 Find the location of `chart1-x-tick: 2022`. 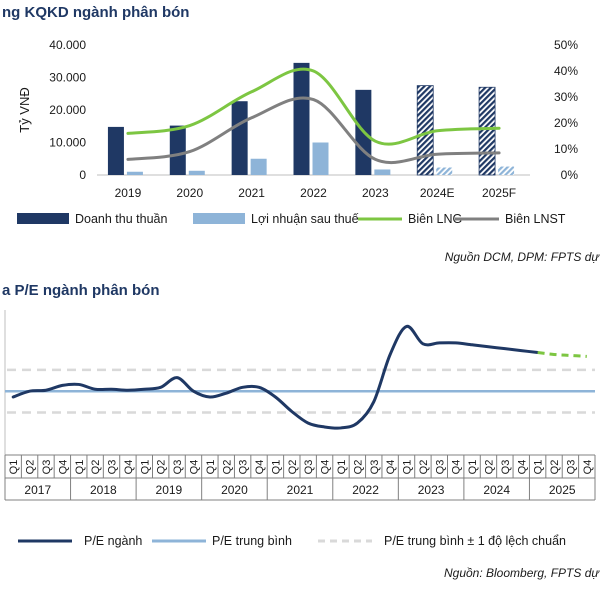

chart1-x-tick: 2022 is located at coordinates (313, 193).